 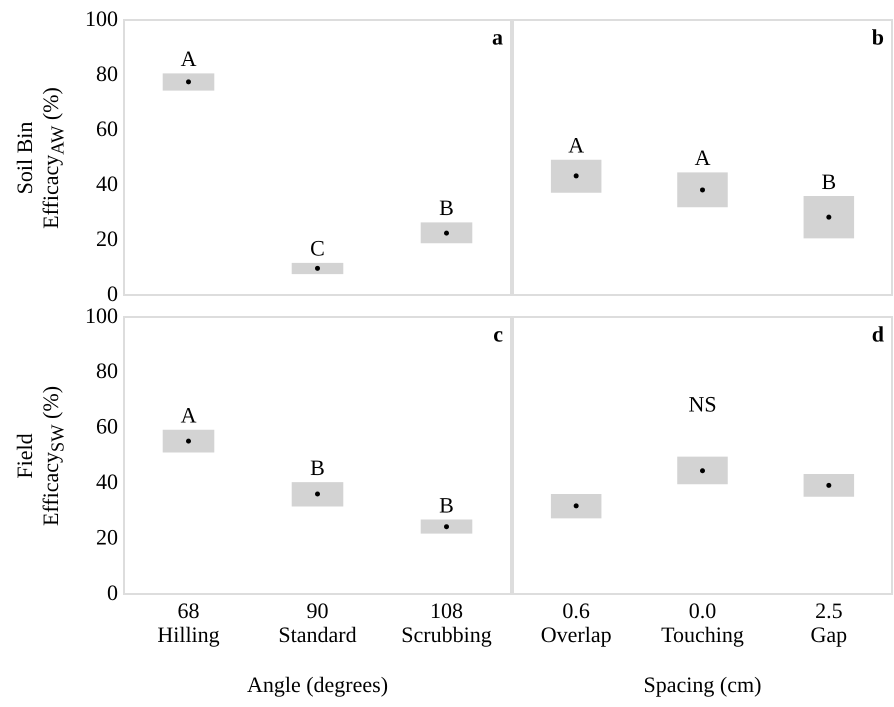 I want to click on x-tick-label: 68 Hilling, so click(x=188, y=623).